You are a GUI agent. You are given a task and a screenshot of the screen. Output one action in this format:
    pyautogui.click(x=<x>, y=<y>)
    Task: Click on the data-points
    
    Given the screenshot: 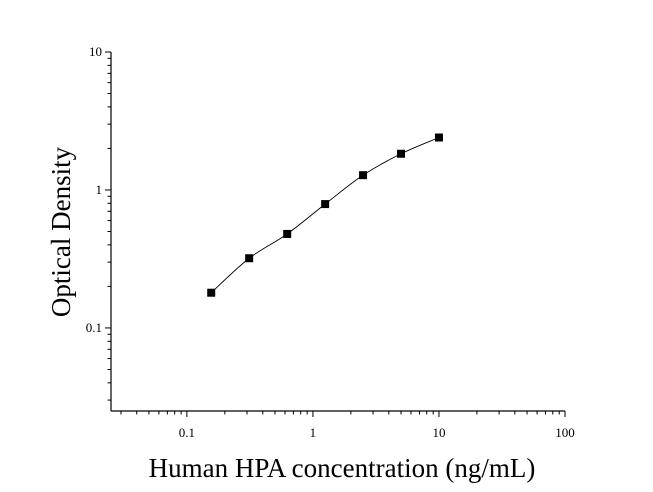 What is the action you would take?
    pyautogui.click(x=325, y=215)
    